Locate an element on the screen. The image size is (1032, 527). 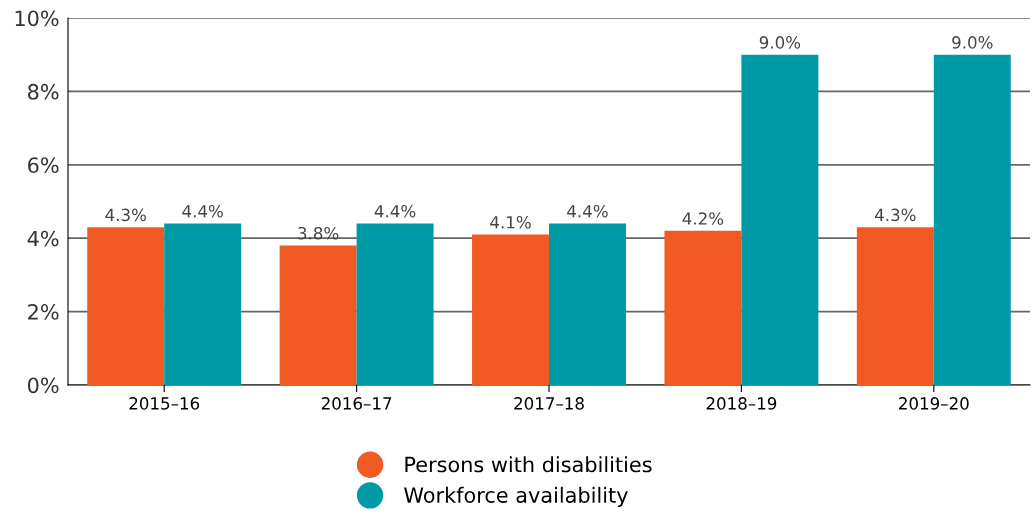
y-tick-label: 2% is located at coordinates (43, 312).